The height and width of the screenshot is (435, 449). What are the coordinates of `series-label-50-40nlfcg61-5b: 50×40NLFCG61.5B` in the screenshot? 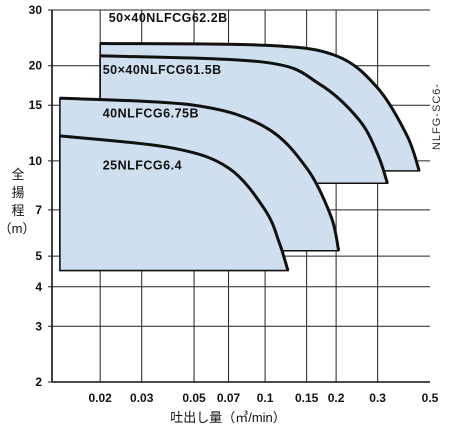 It's located at (162, 70).